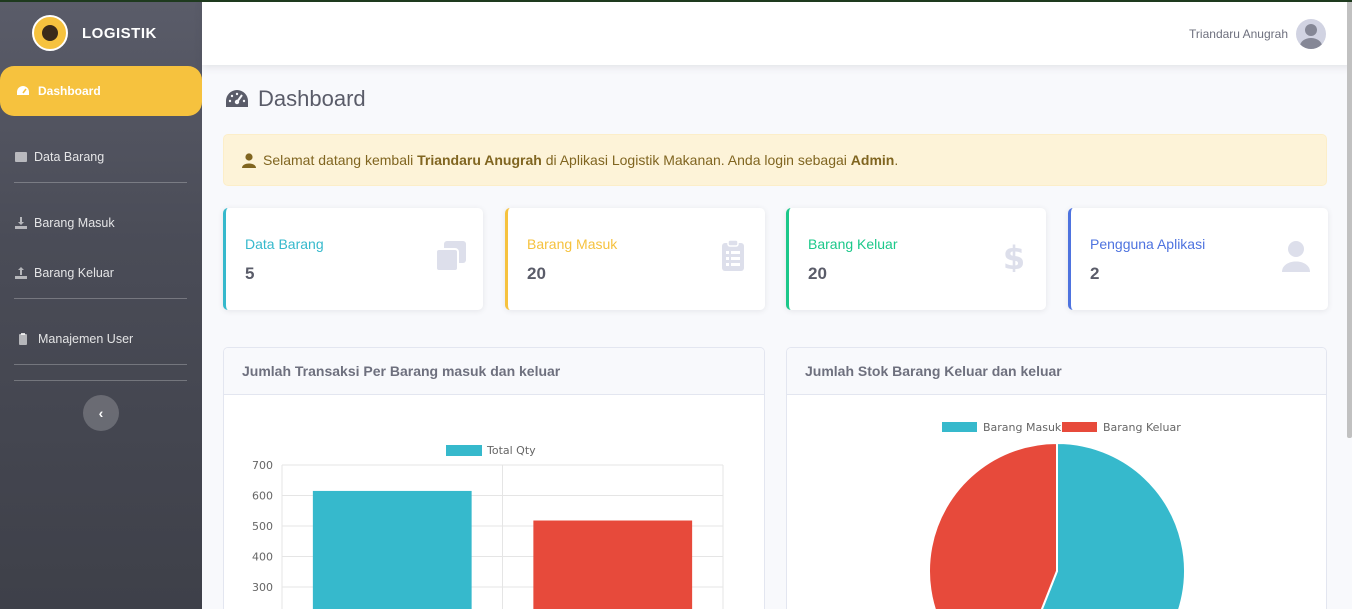 The height and width of the screenshot is (609, 1352). Describe the element at coordinates (69, 91) in the screenshot. I see `sidebar-item-label: Dashboard` at that location.